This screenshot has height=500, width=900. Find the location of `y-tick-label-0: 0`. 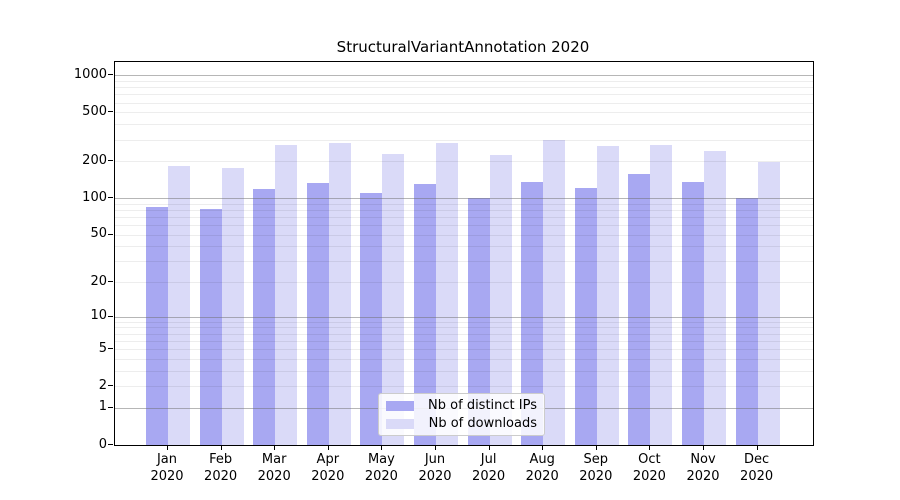

y-tick-label-0: 0 is located at coordinates (102, 444).